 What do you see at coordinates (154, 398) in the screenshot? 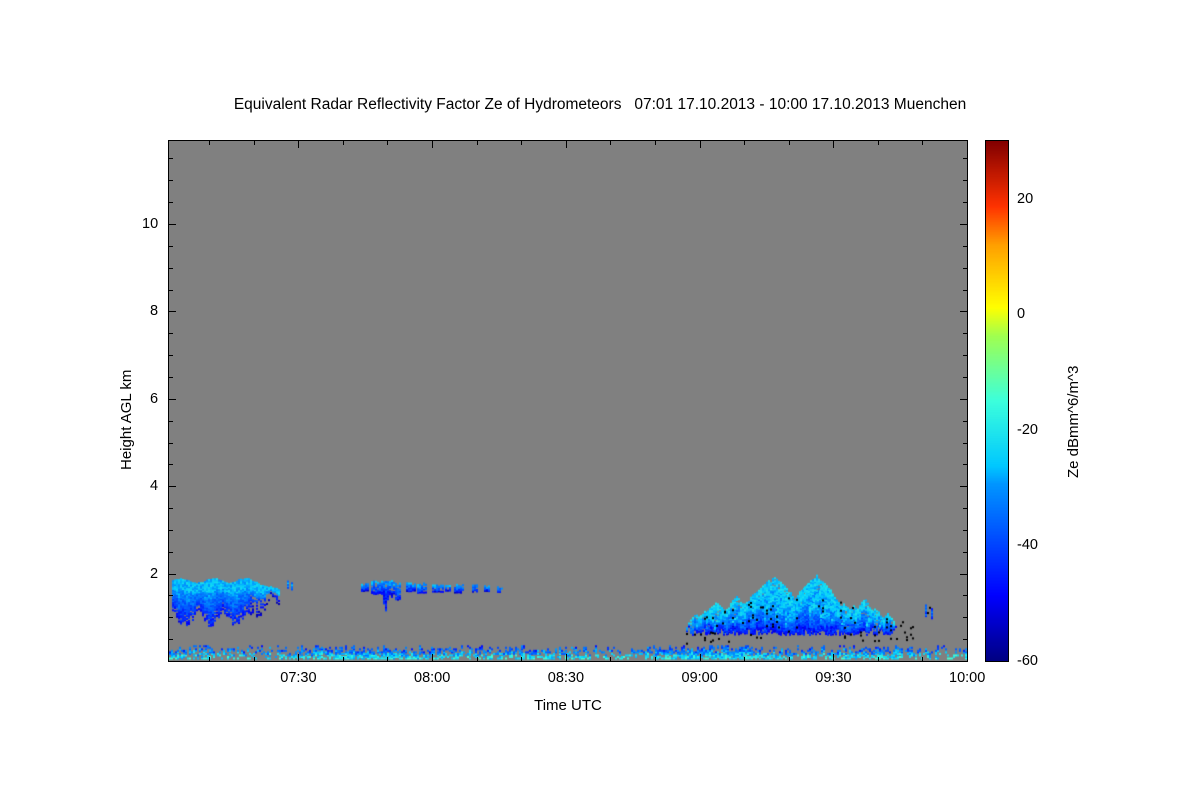
I see `y-tick-label: 6` at bounding box center [154, 398].